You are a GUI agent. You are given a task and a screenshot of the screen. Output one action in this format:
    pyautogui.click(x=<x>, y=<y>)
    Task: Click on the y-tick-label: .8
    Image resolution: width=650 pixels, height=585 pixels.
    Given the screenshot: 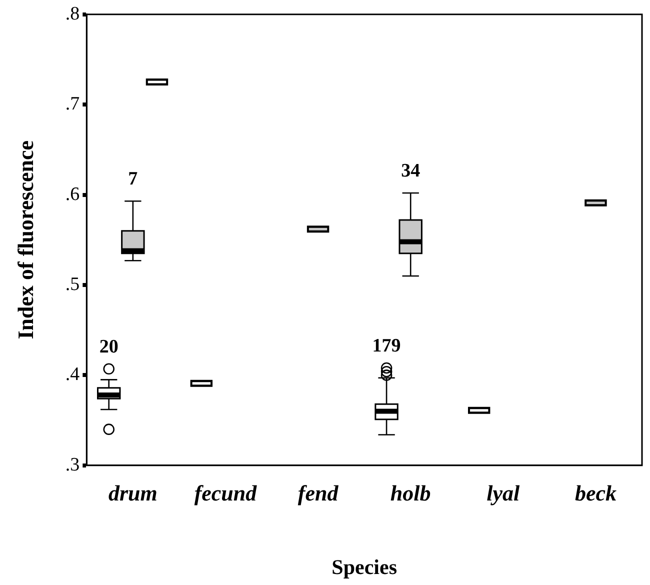 What is the action you would take?
    pyautogui.click(x=72, y=13)
    